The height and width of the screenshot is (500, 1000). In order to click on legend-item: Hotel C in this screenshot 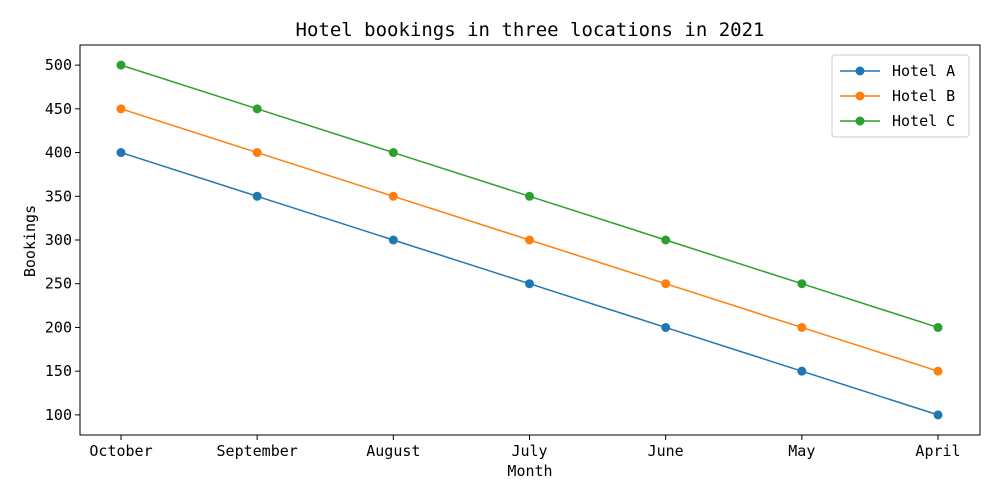, I will do `click(897, 121)`.